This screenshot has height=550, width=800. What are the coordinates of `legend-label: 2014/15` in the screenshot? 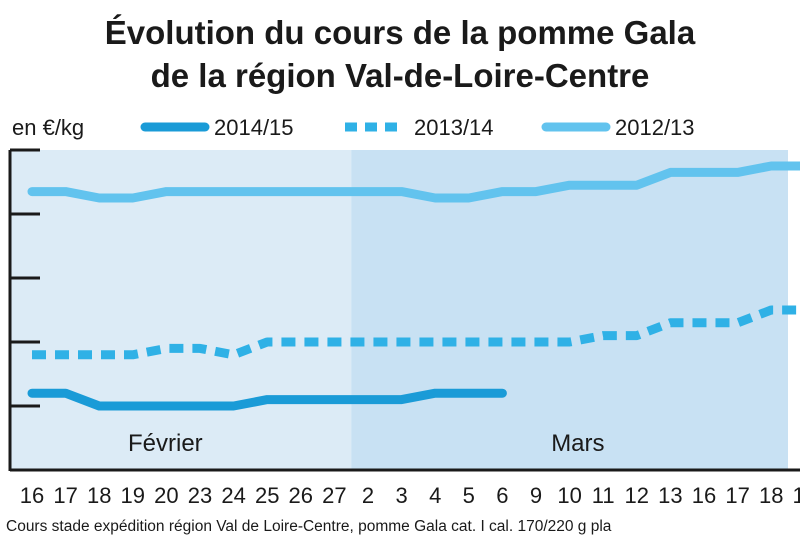 It's located at (254, 127).